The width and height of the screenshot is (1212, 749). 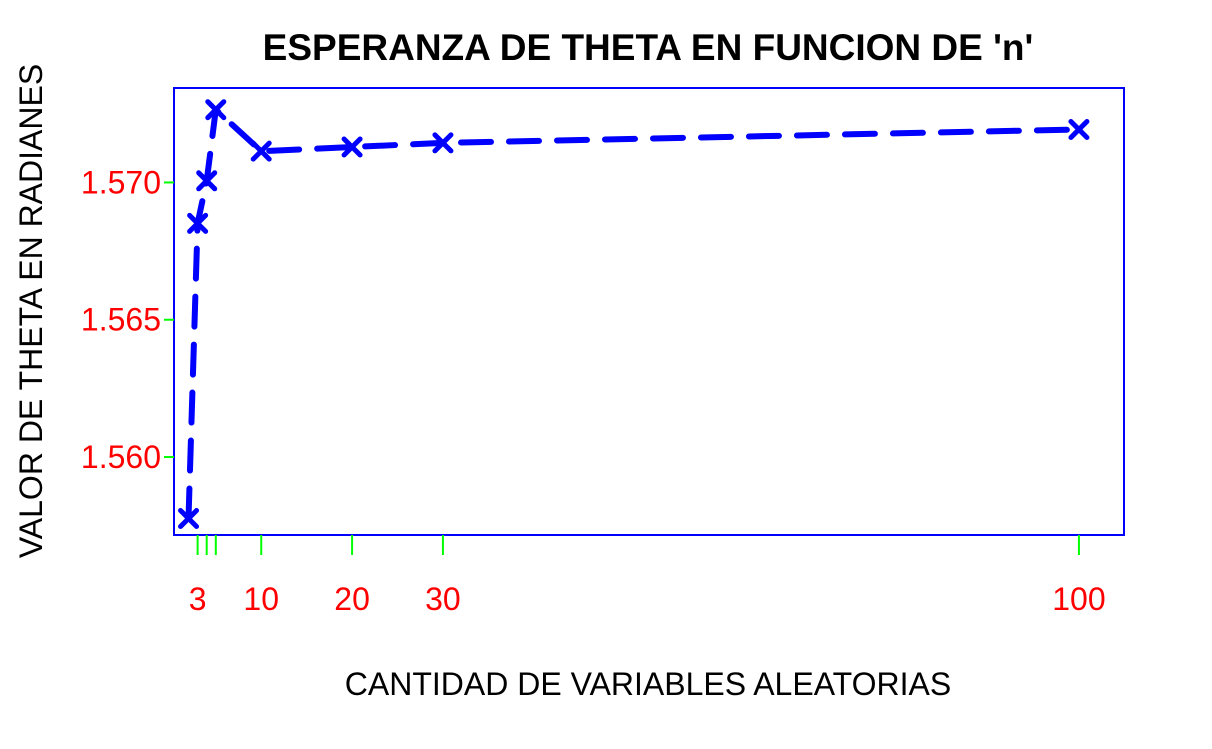 I want to click on x-tick-label: 20, so click(x=352, y=599).